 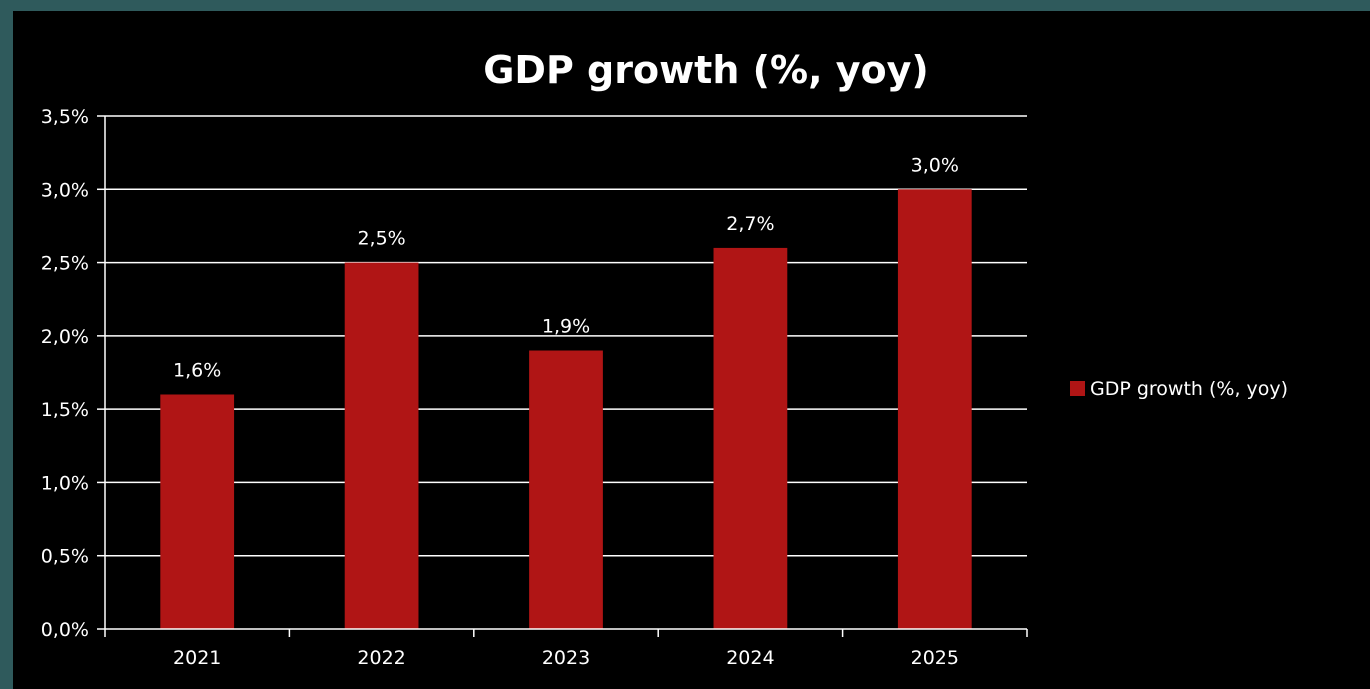 What do you see at coordinates (65, 557) in the screenshot?
I see `y-tick-label: 0,5%` at bounding box center [65, 557].